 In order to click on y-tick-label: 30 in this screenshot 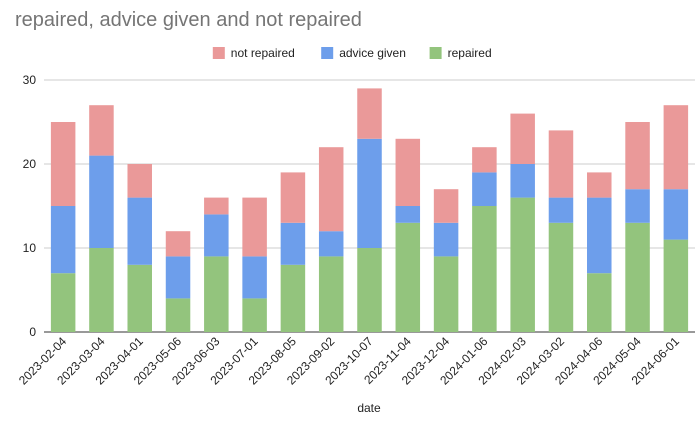, I will do `click(30, 80)`.